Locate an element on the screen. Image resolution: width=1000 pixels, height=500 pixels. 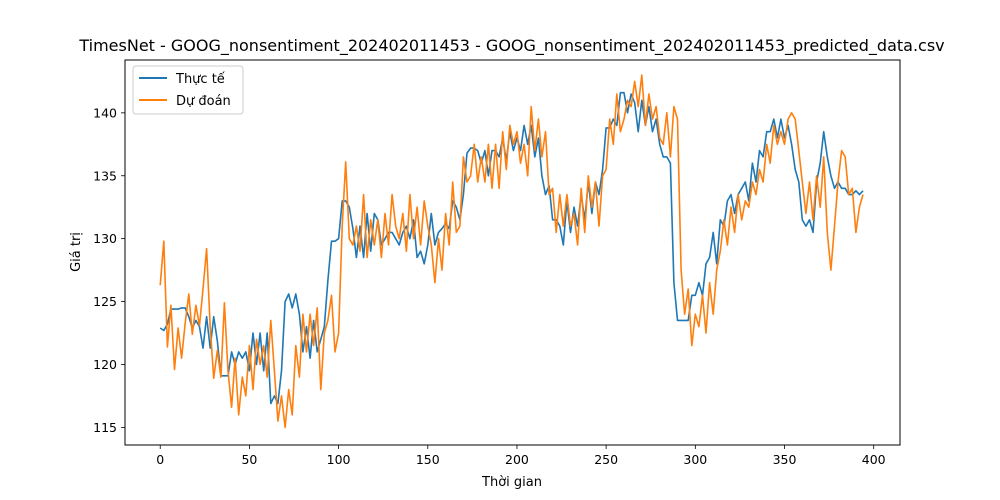
x-tick-label: 100 is located at coordinates (339, 459).